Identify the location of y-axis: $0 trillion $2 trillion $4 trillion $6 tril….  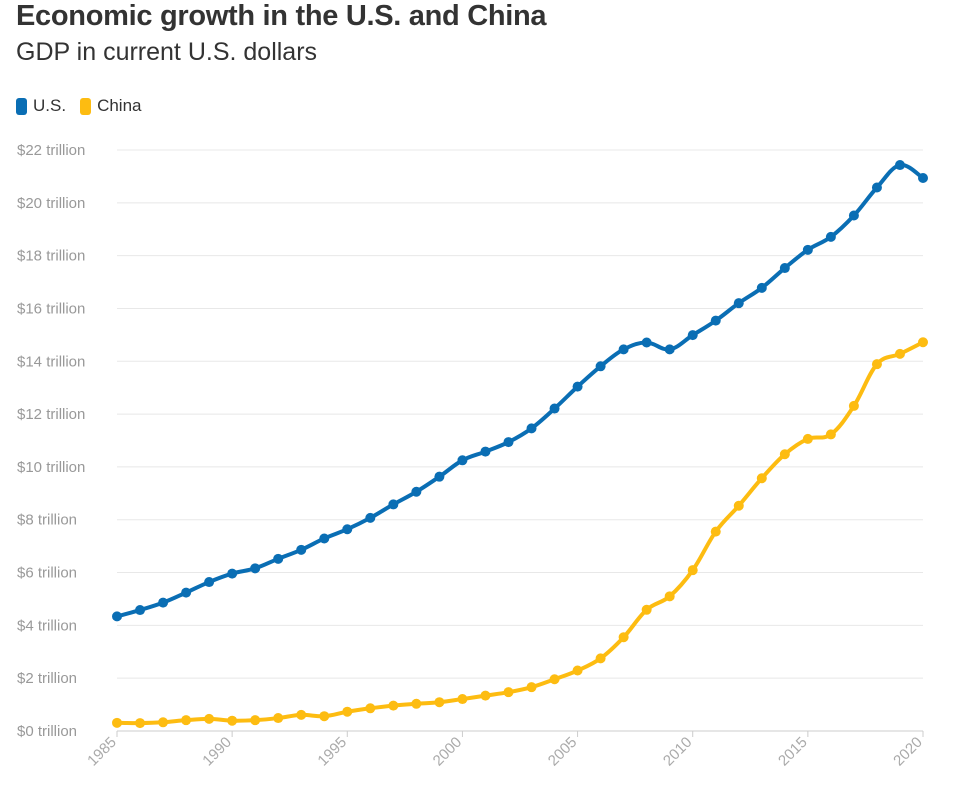
(51, 441).